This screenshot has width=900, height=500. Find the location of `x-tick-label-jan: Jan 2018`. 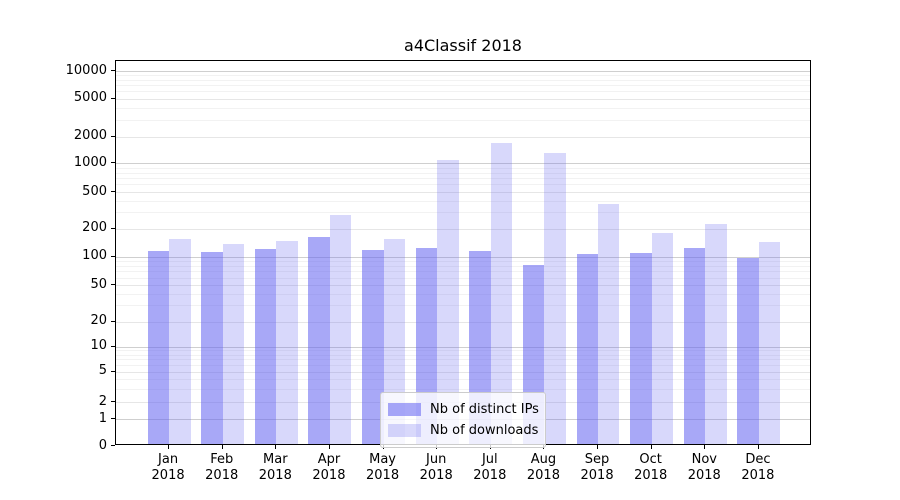

x-tick-label-jan: Jan 2018 is located at coordinates (168, 467).